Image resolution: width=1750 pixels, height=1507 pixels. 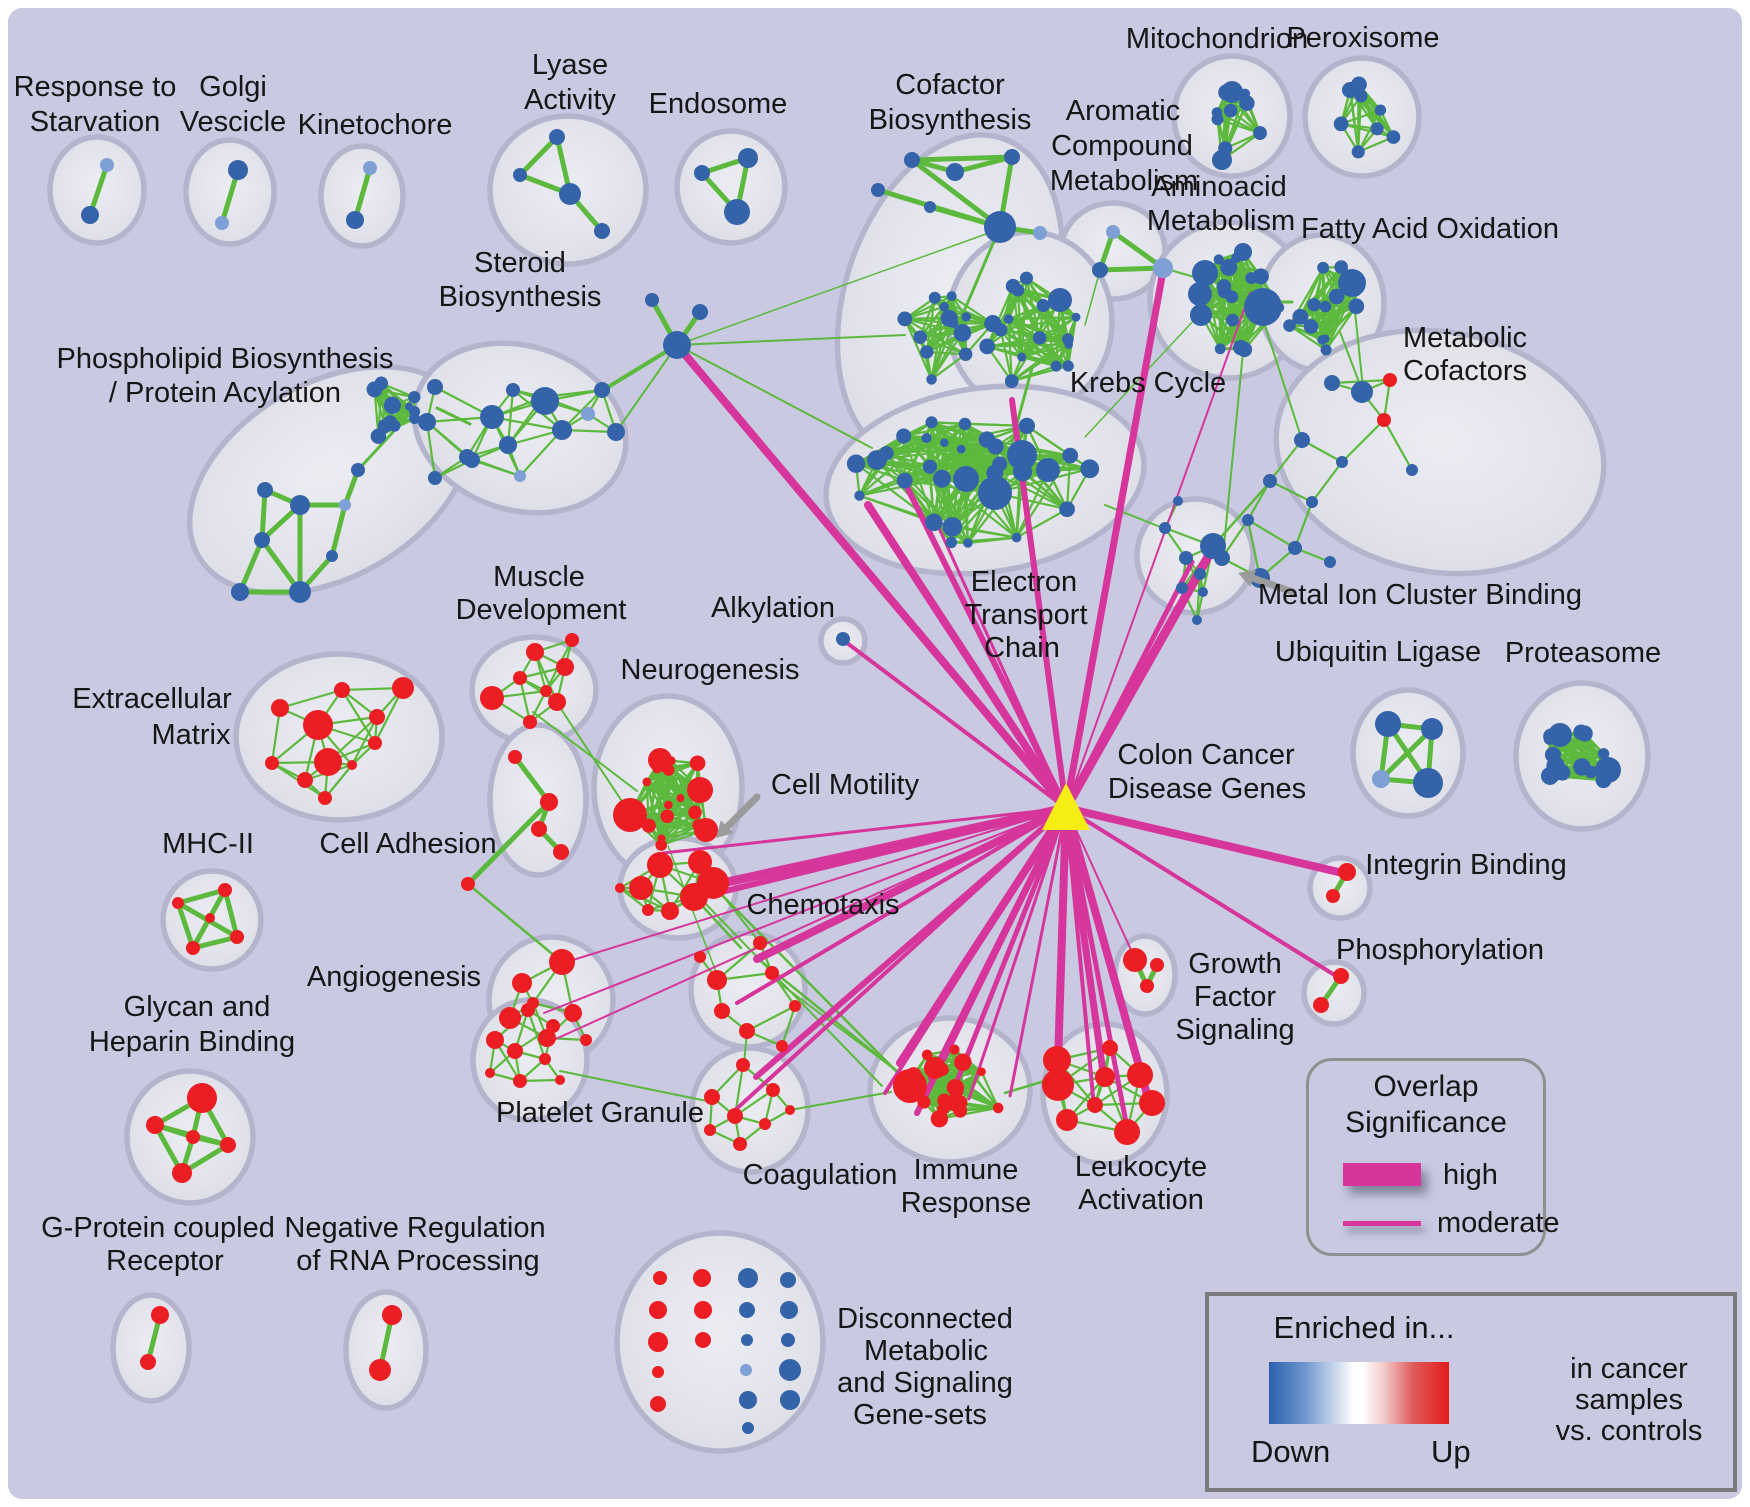 What do you see at coordinates (1378, 652) in the screenshot?
I see `cluster-label-ubiquitin-ligase: Ubiquitin Ligase` at bounding box center [1378, 652].